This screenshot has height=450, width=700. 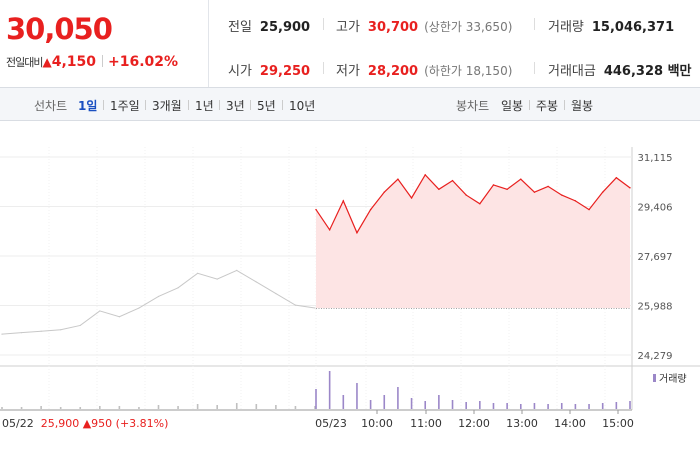 What do you see at coordinates (47, 62) in the screenshot?
I see `up-arrow-icon: ▲` at bounding box center [47, 62].